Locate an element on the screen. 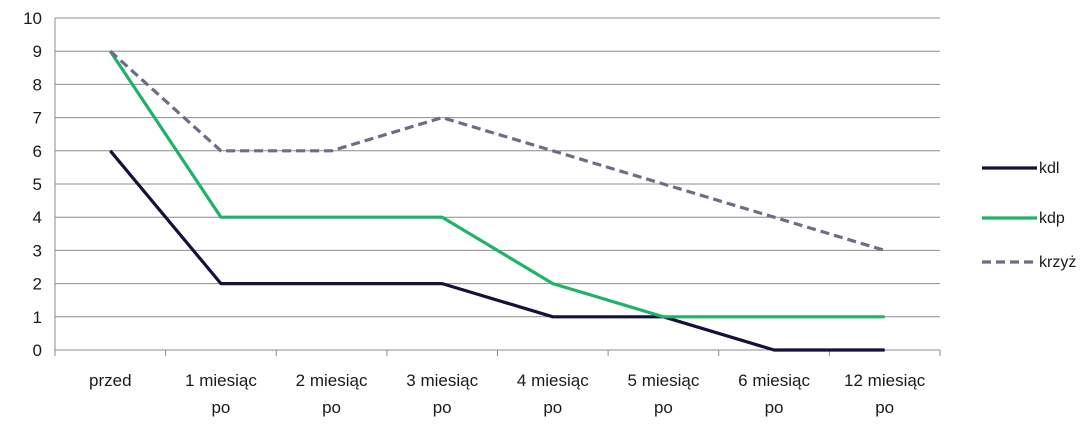  y-tick-label: 2 is located at coordinates (37, 284).